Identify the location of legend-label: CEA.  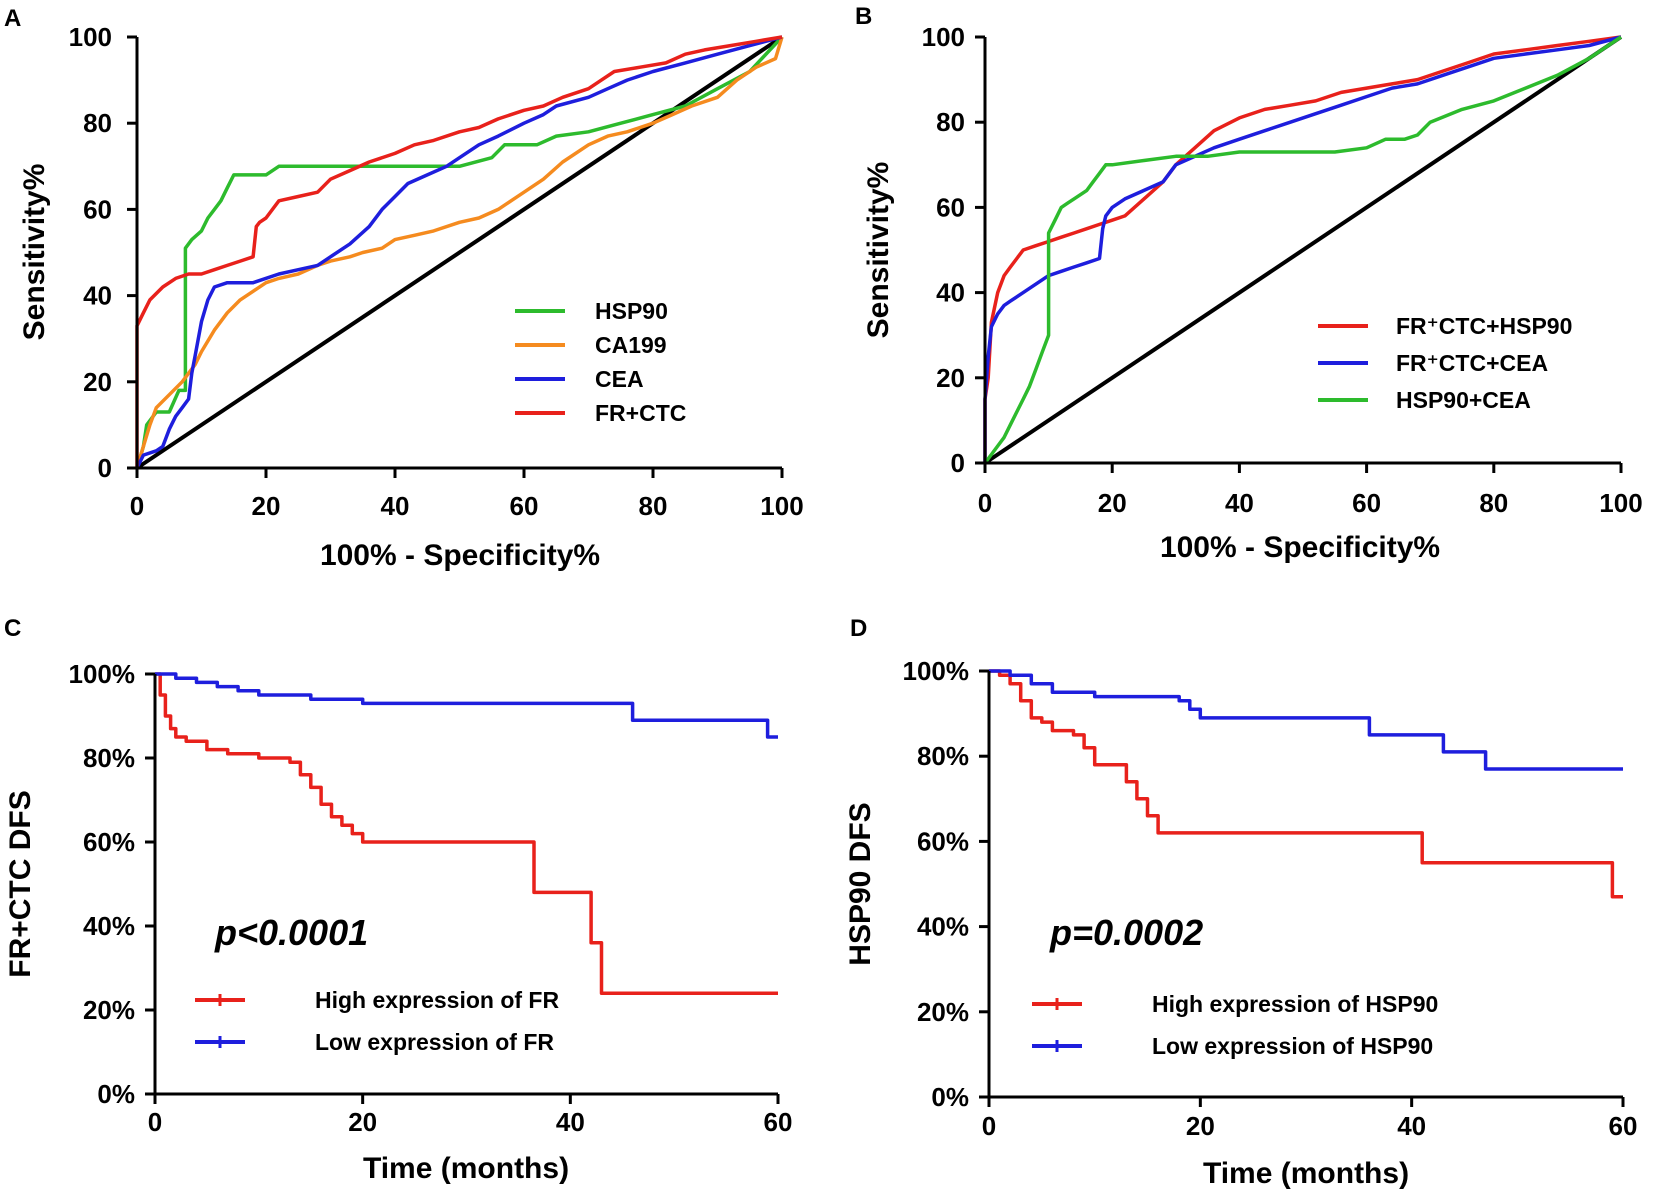
(619, 379).